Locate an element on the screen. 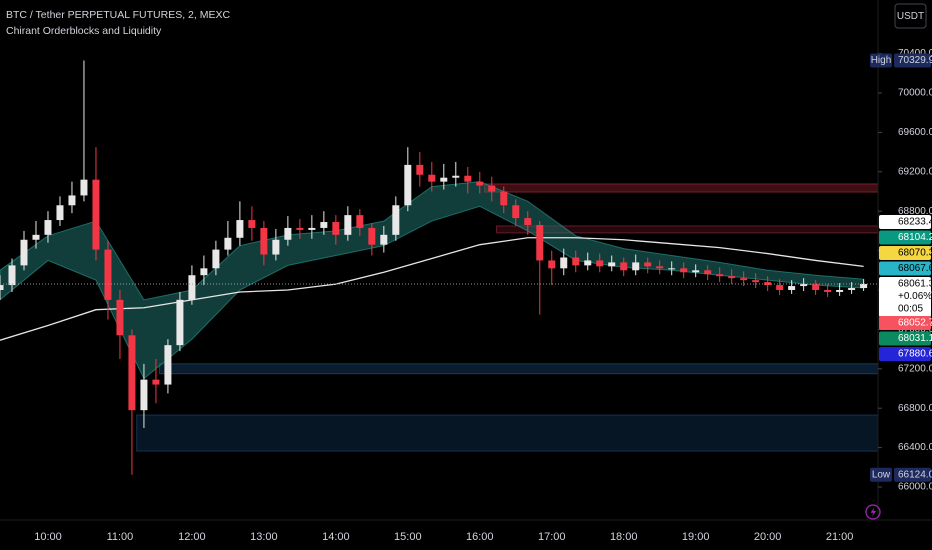 The image size is (932, 550). y-tick-label: 69600.0 is located at coordinates (915, 132).